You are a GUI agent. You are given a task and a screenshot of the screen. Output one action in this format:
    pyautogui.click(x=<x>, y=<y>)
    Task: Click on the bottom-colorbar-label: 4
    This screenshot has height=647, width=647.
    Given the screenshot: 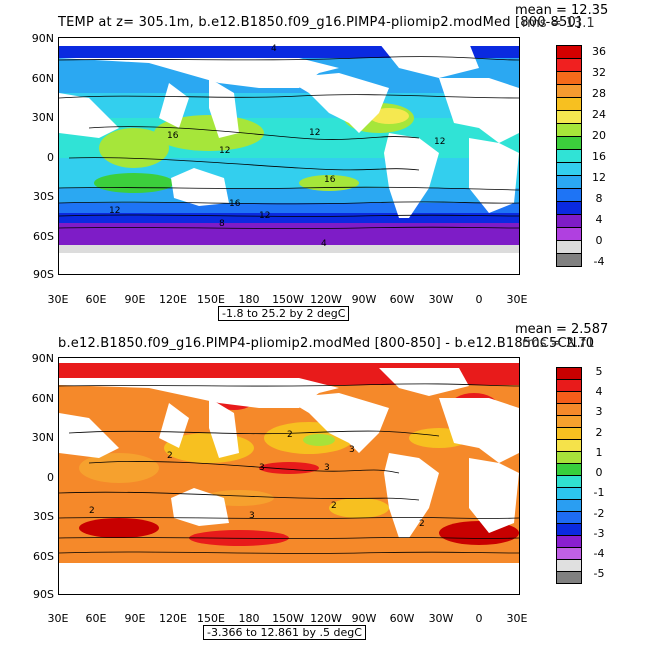 What is the action you would take?
    pyautogui.click(x=599, y=391)
    